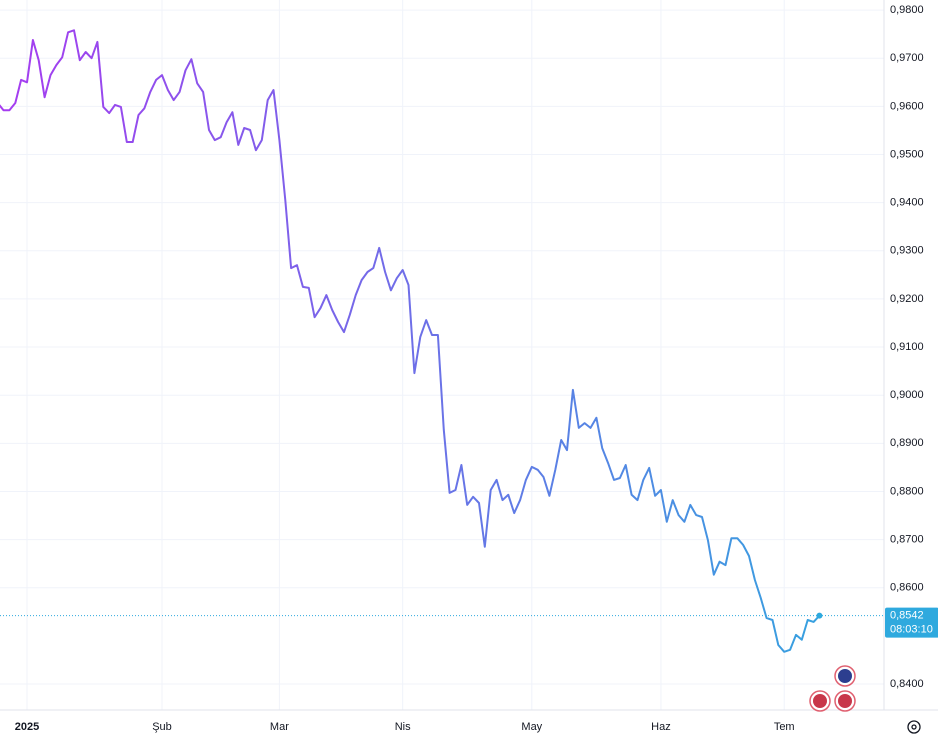 The image size is (938, 740). What do you see at coordinates (661, 727) in the screenshot?
I see `x-tick-label: Haz` at bounding box center [661, 727].